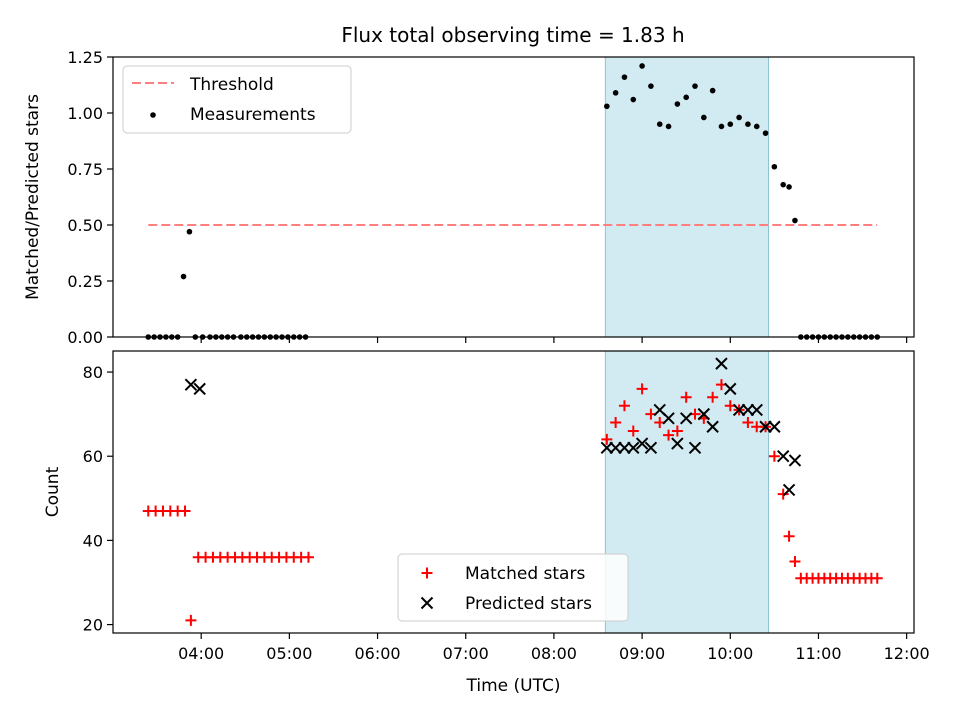 The width and height of the screenshot is (960, 724). What do you see at coordinates (253, 115) in the screenshot?
I see `legend-measurements-label: Measurements` at bounding box center [253, 115].